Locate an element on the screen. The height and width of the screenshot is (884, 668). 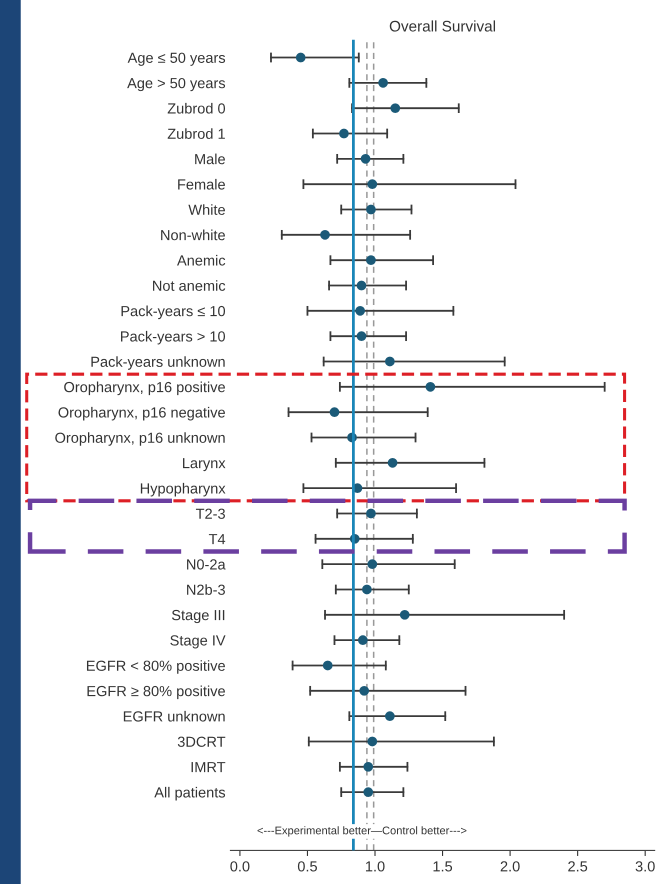
x-tick-label: 2.5 is located at coordinates (578, 866).